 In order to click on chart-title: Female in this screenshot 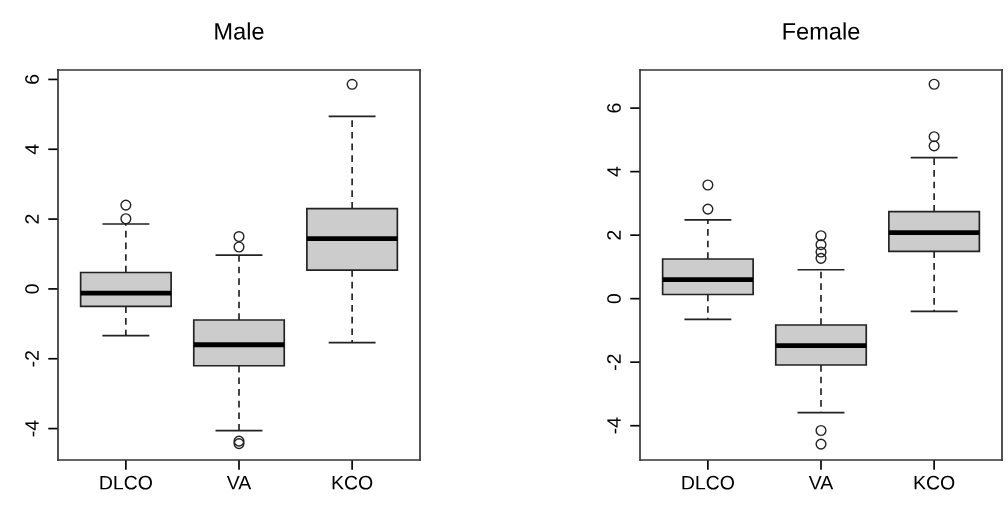, I will do `click(821, 31)`.